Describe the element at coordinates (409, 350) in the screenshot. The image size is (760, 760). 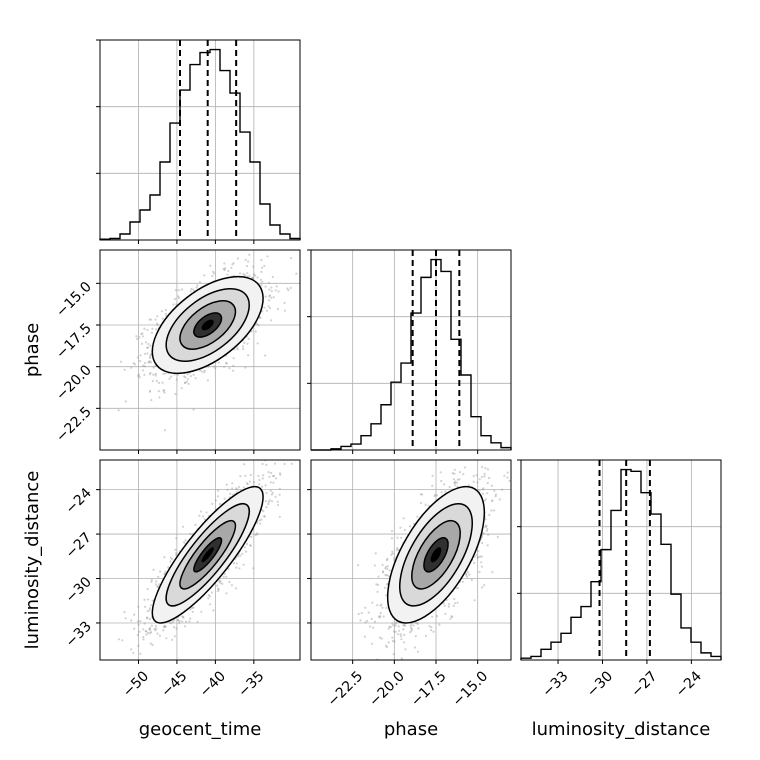
I see `histogram-phase` at that location.